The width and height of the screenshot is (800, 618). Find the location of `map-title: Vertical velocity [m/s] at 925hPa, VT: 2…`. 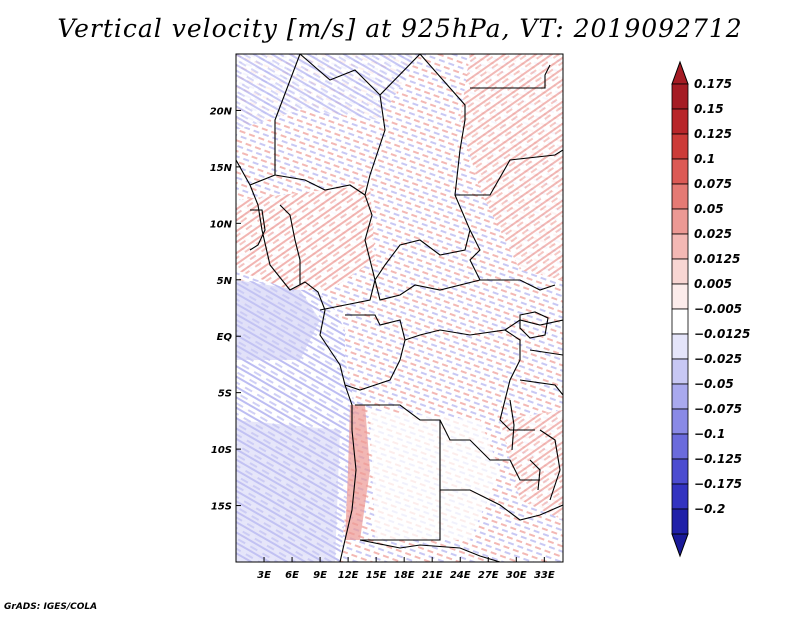

map-title: Vertical velocity [m/s] at 925hPa, VT: 2… is located at coordinates (400, 28).